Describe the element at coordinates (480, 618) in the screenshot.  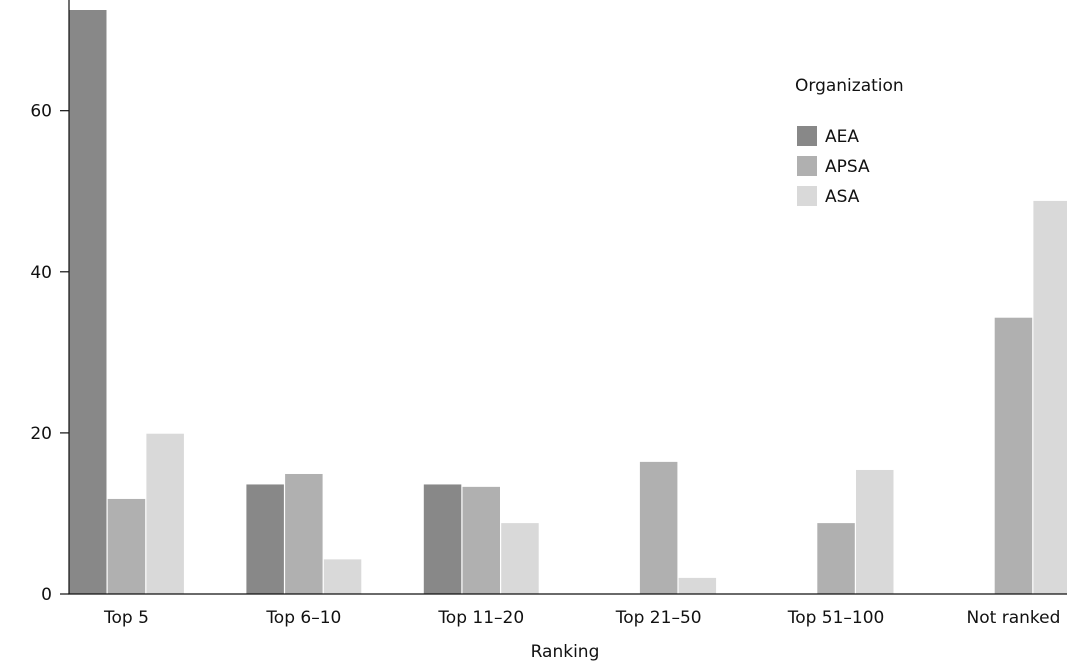
I see `x-tick-label: Top 11–20` at that location.